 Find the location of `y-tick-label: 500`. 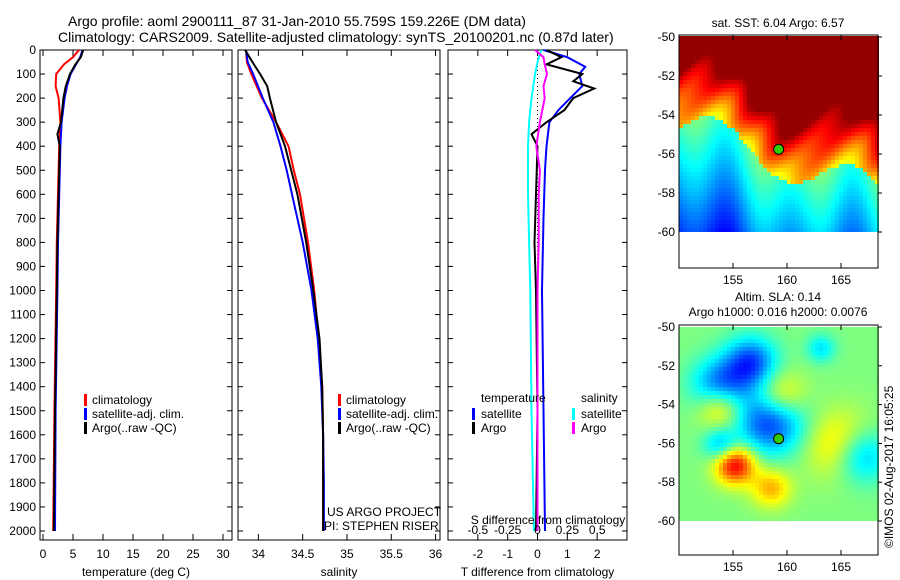

y-tick-label: 500 is located at coordinates (26, 170).